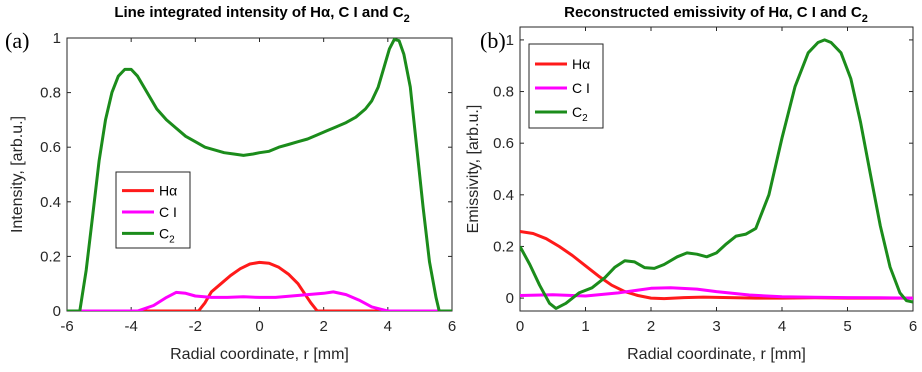 This screenshot has width=922, height=372. I want to click on x-tick-label: -4, so click(130, 326).